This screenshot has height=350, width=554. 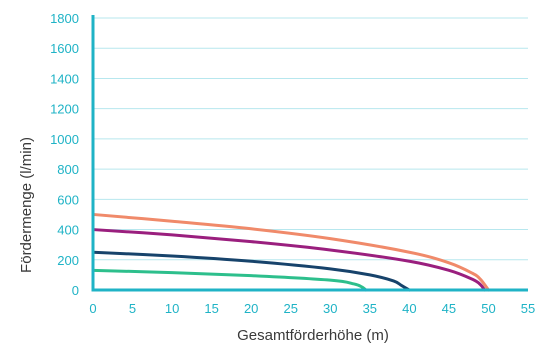 I want to click on y-tick-label: 0, so click(x=75, y=290).